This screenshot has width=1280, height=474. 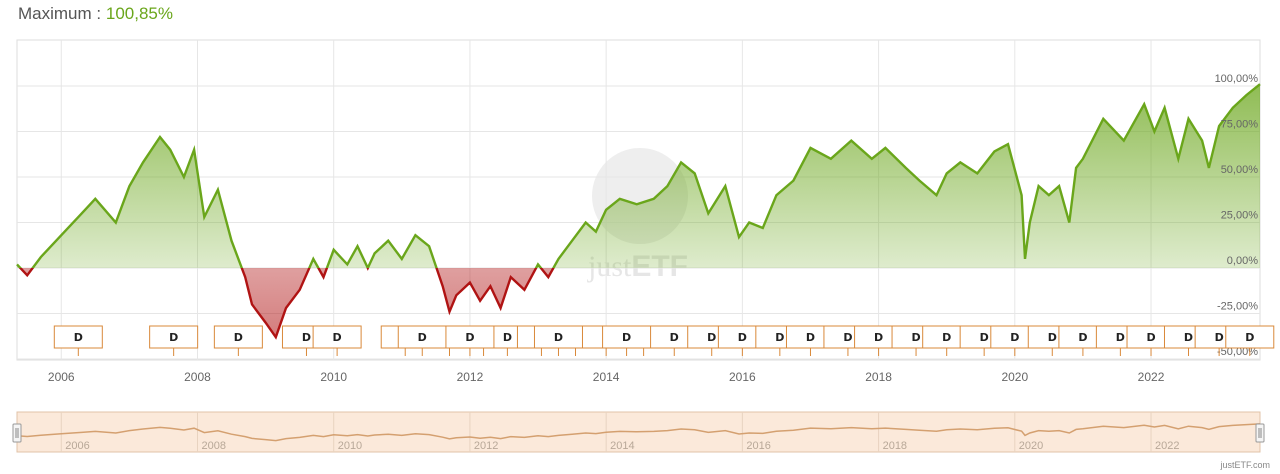 I want to click on y-tick-label: -50,00%, so click(x=1237, y=352).